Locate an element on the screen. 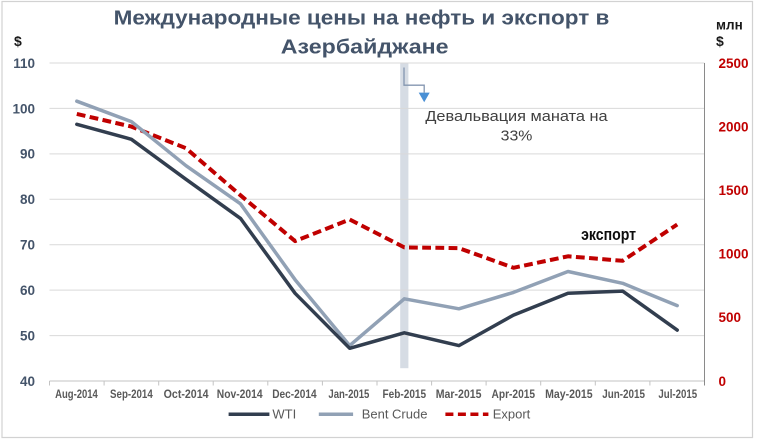 The width and height of the screenshot is (757, 441). svg-text: Nov-2014 is located at coordinates (240, 394).